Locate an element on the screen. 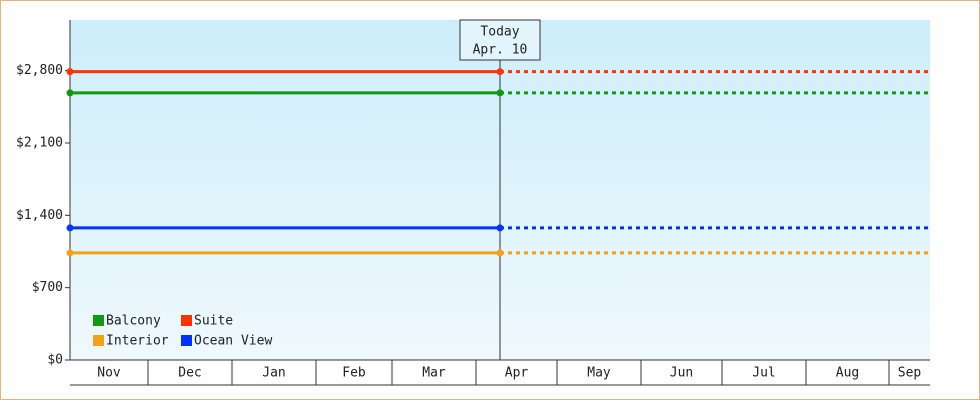 The width and height of the screenshot is (980, 400). x-tick-label: Jun is located at coordinates (681, 373).